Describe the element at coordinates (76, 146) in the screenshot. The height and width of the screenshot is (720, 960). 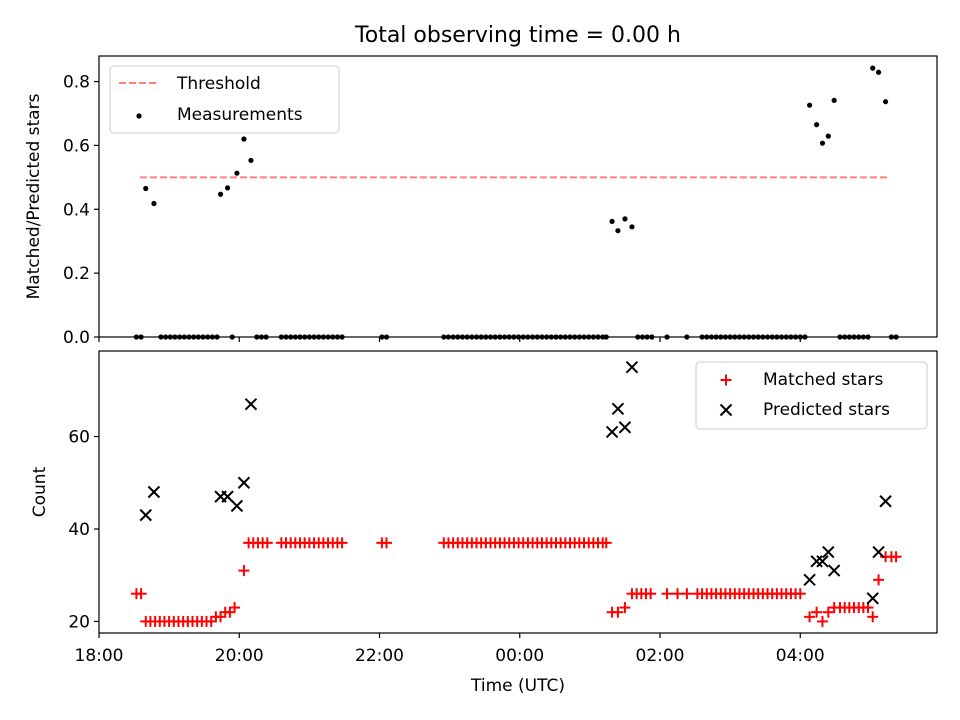
I see `y-tick-label: 0.6` at that location.